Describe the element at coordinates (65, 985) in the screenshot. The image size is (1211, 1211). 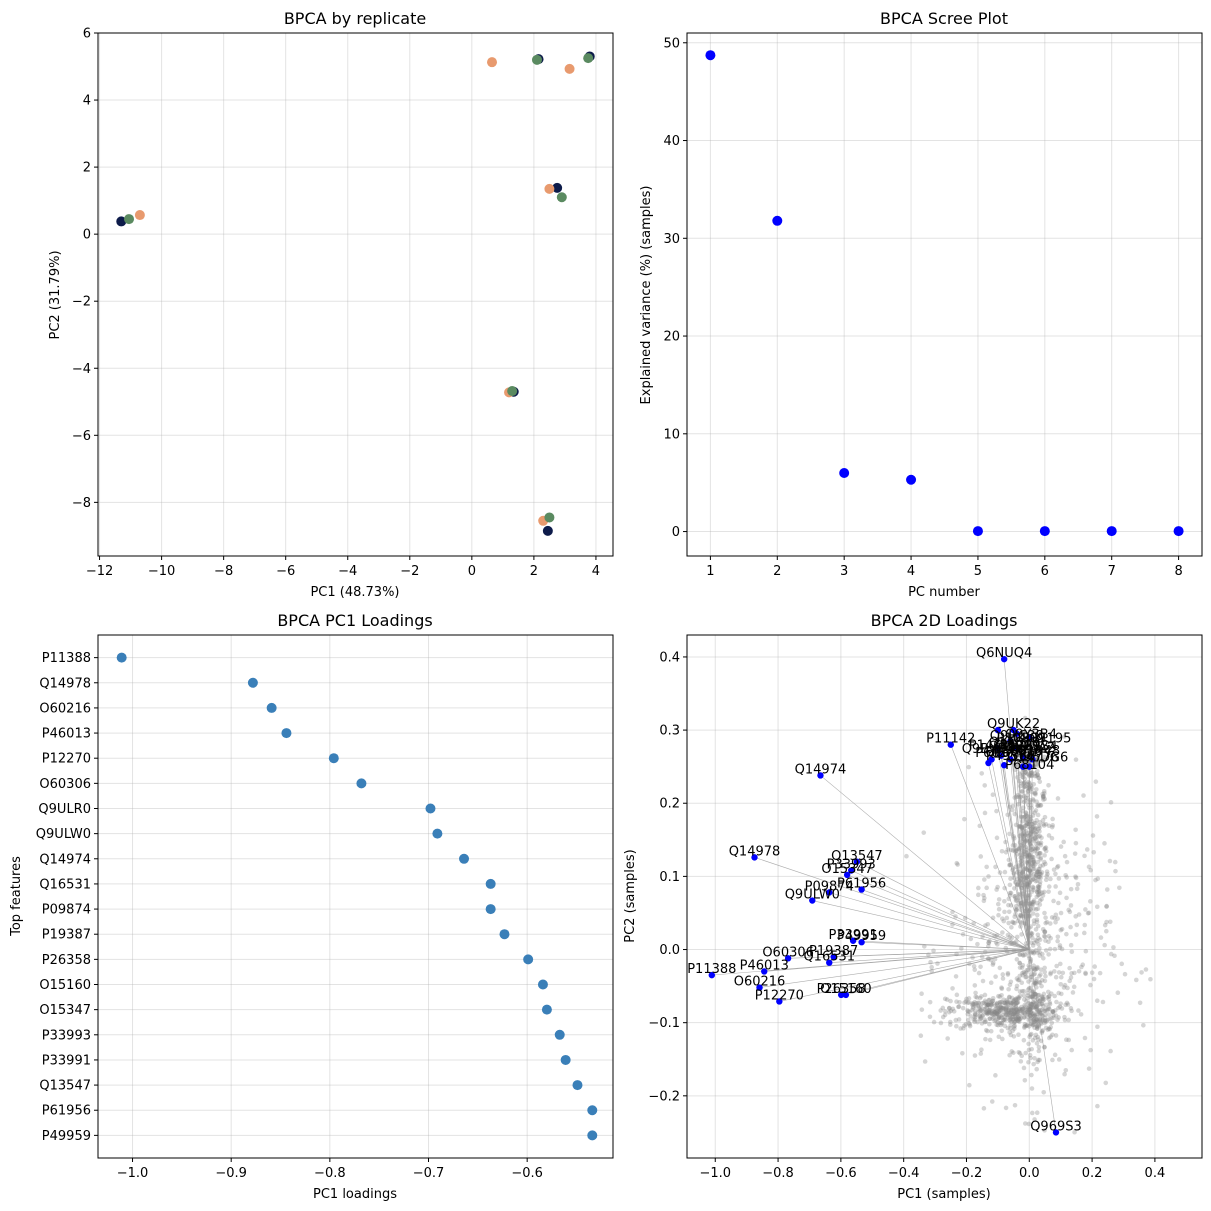
I see `feature-label: O15160` at that location.